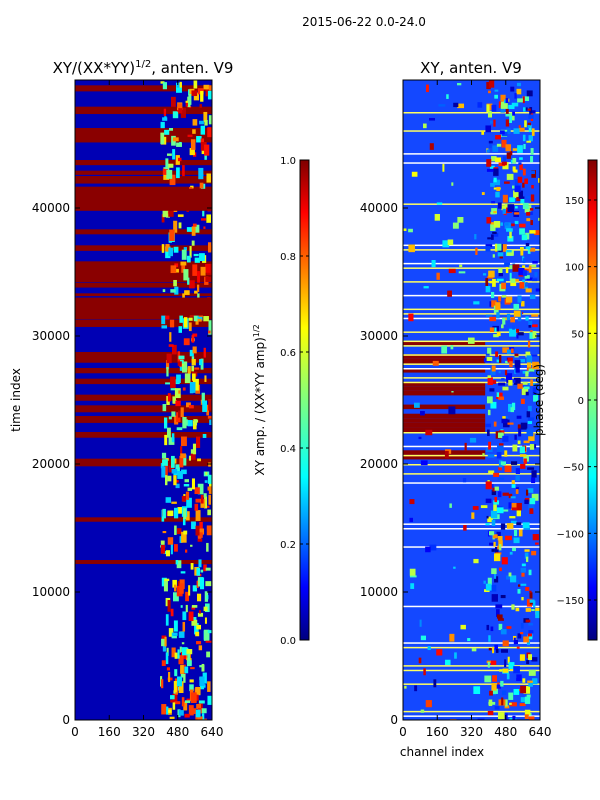  Describe the element at coordinates (581, 401) in the screenshot. I see `colorbar-tick-label: 0` at that location.